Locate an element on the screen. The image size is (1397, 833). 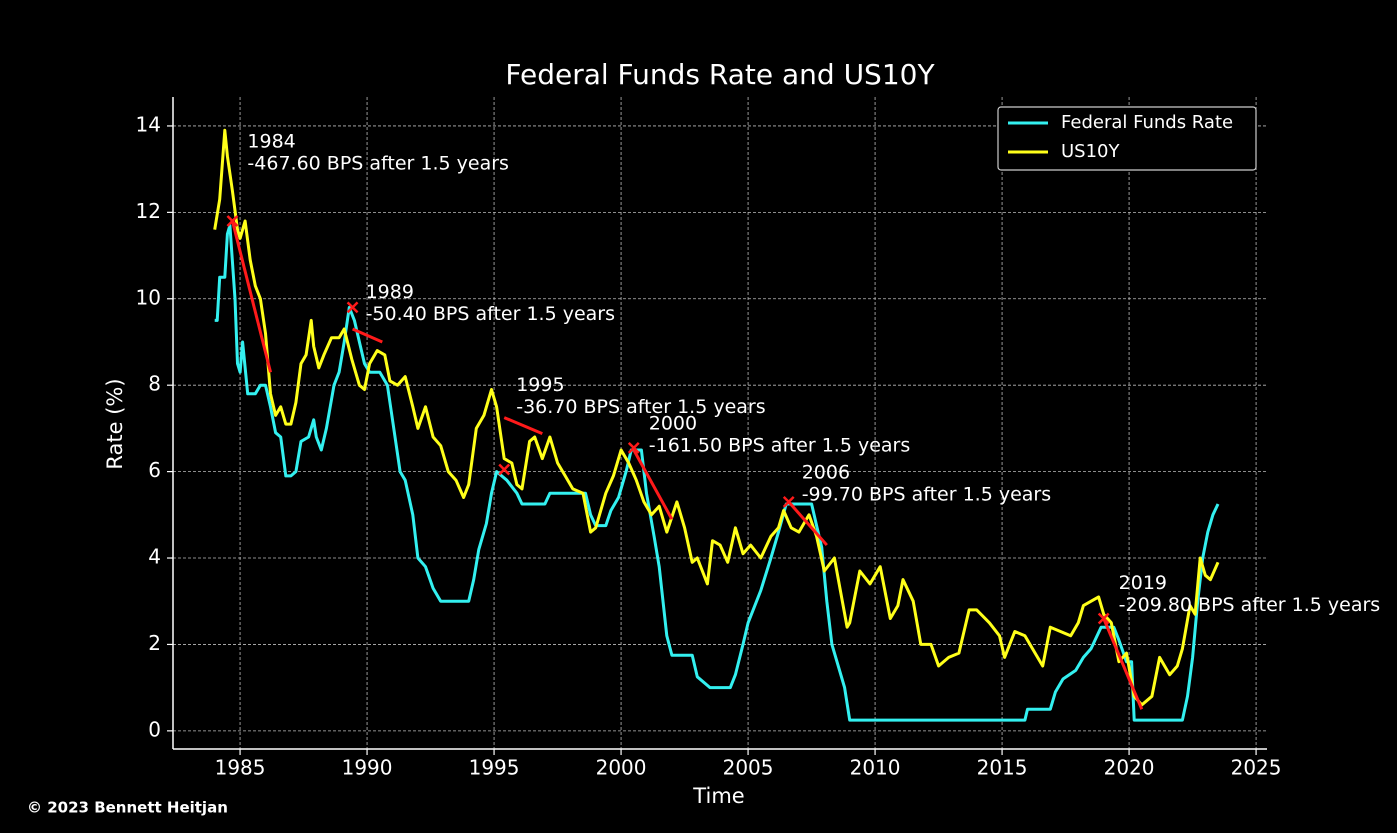
annotation-year: 1995 is located at coordinates (540, 385).